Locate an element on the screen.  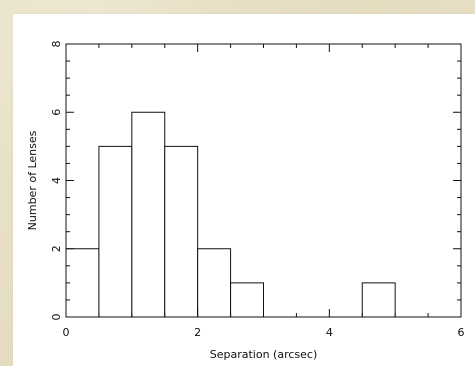
x-axis-label: Separation (arcsec) is located at coordinates (264, 354).